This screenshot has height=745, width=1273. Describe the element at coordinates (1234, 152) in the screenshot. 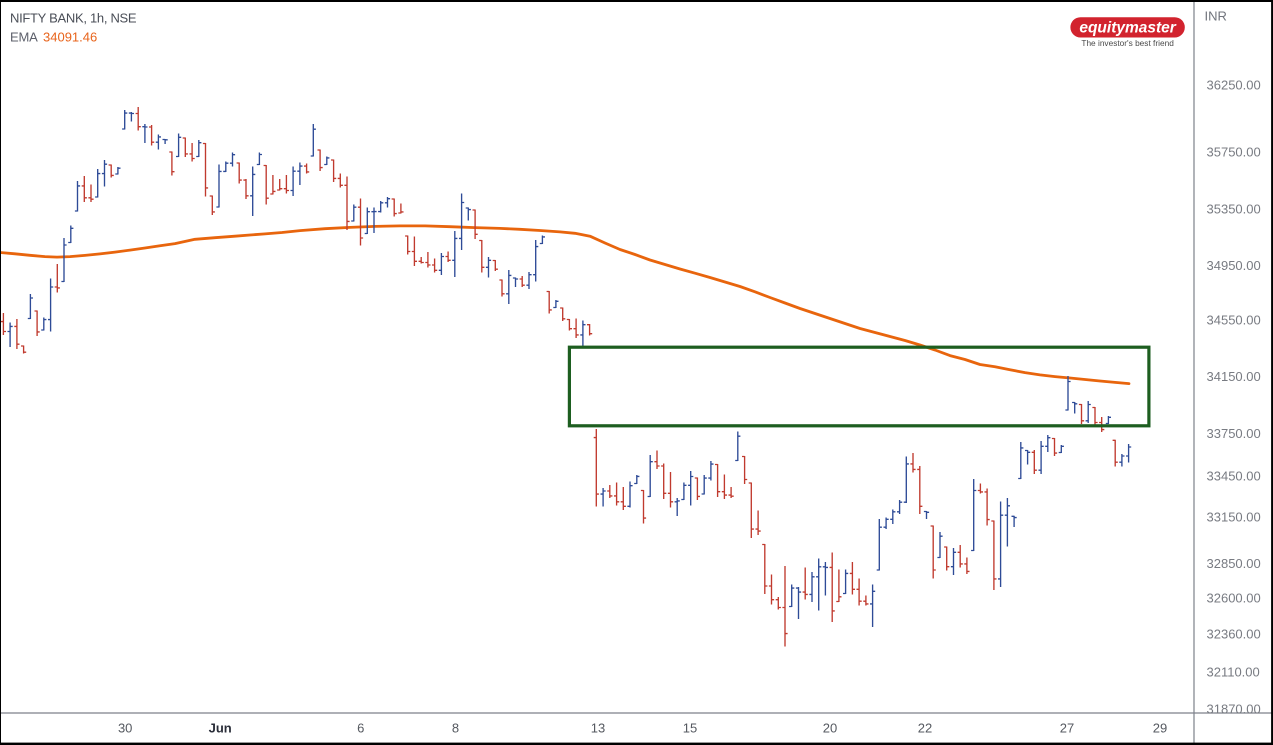

I see `svg-text: 35750.00` at that location.